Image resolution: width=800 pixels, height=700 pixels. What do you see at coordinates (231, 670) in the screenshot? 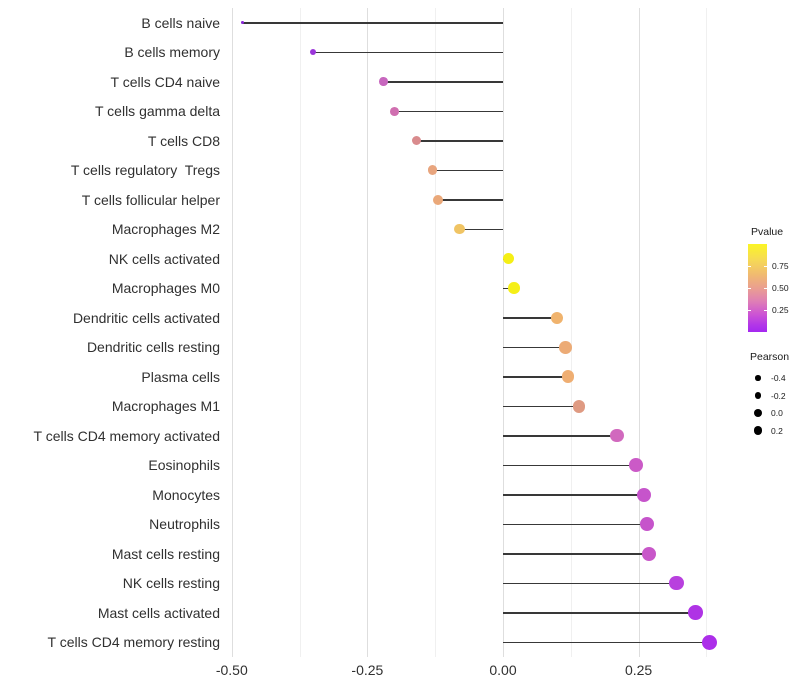
I see `x-tick-label: -0.50` at bounding box center [231, 670].